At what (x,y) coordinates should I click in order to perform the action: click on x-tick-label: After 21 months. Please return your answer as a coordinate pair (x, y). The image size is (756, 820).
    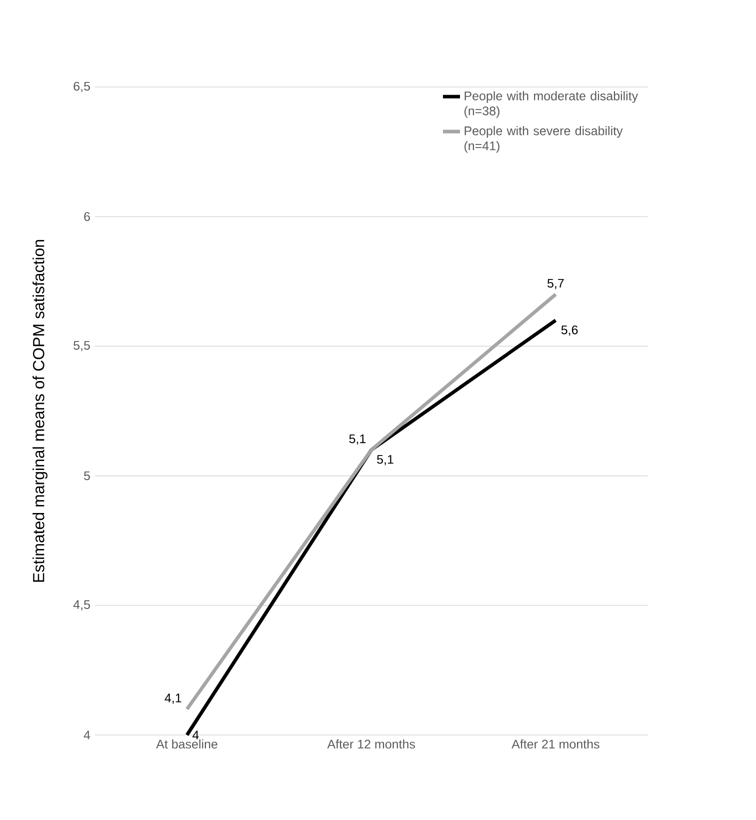
    Looking at the image, I should click on (556, 744).